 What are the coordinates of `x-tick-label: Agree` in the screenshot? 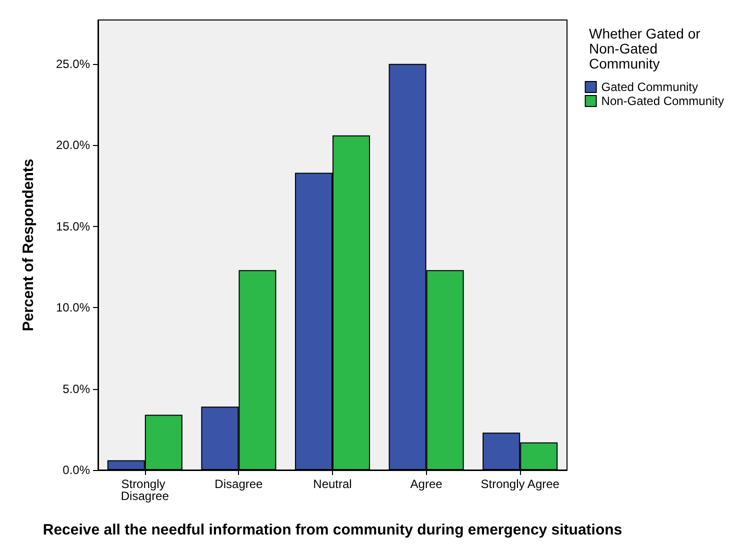 It's located at (426, 484).